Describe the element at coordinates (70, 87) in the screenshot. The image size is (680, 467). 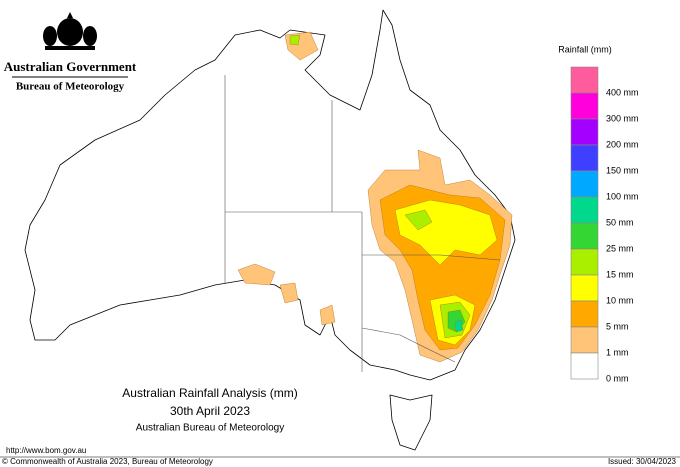
I see `bureau-name: Bureau of Meteorology` at that location.